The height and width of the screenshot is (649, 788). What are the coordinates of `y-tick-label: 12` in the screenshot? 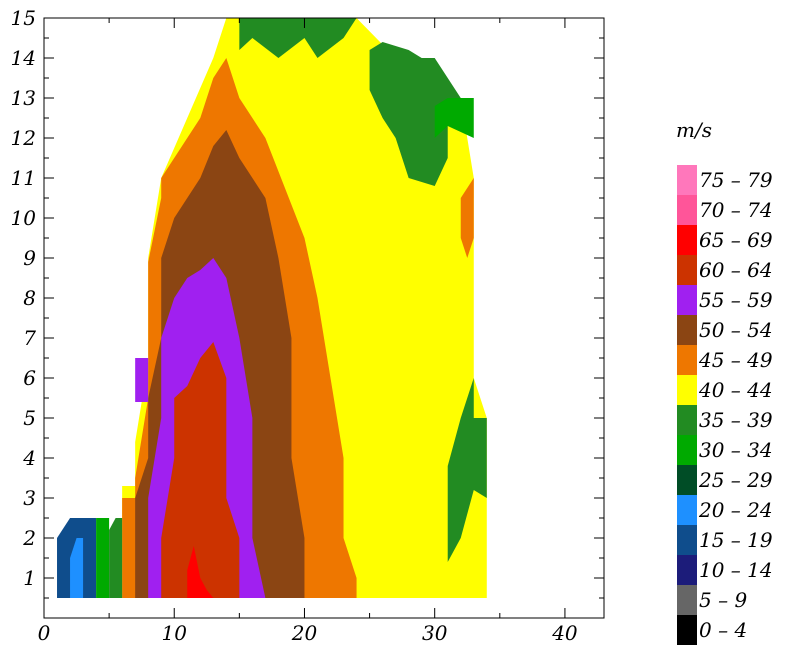 It's located at (23, 138).